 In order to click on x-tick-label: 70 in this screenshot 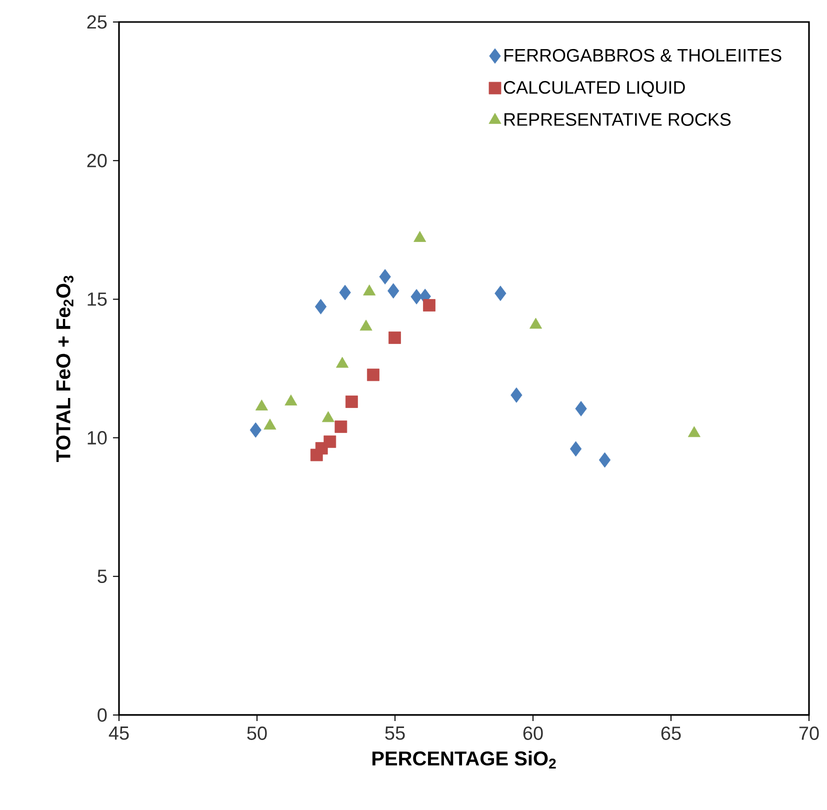, I will do `click(809, 733)`.